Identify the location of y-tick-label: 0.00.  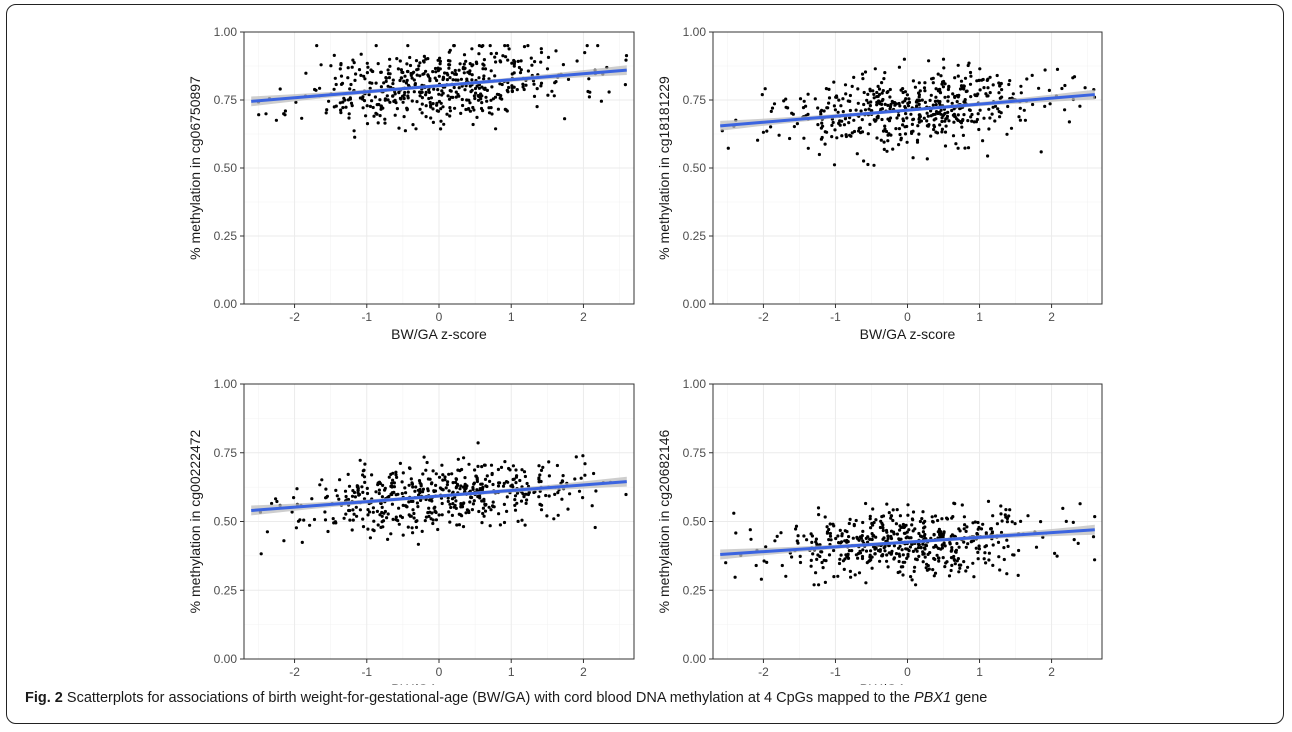
(226, 659).